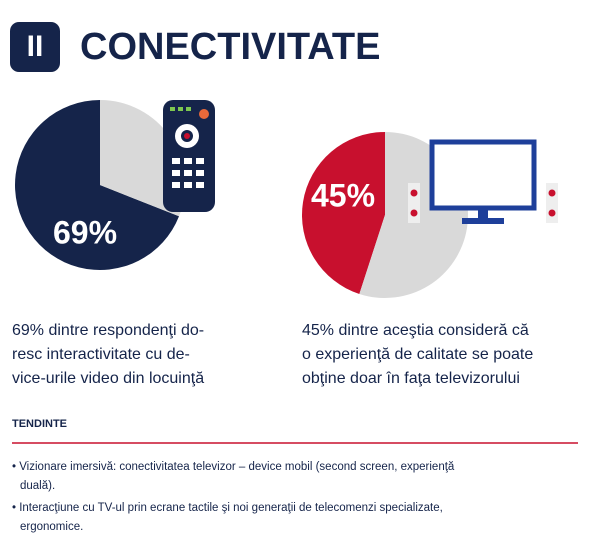  What do you see at coordinates (417, 354) in the screenshot?
I see `caption-line: o experienţă de calitate se poate` at bounding box center [417, 354].